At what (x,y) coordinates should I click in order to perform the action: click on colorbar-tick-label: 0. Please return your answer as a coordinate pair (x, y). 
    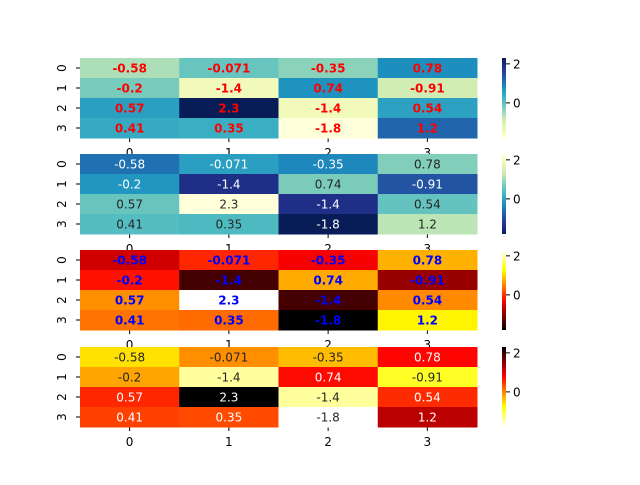
    Looking at the image, I should click on (517, 103).